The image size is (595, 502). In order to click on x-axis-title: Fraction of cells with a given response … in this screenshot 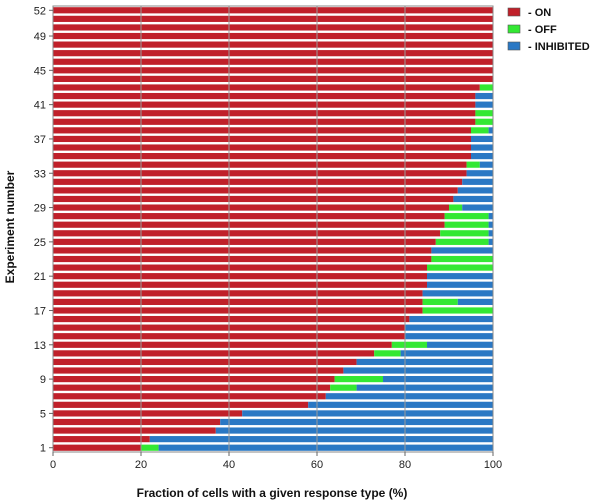, I will do `click(272, 493)`.